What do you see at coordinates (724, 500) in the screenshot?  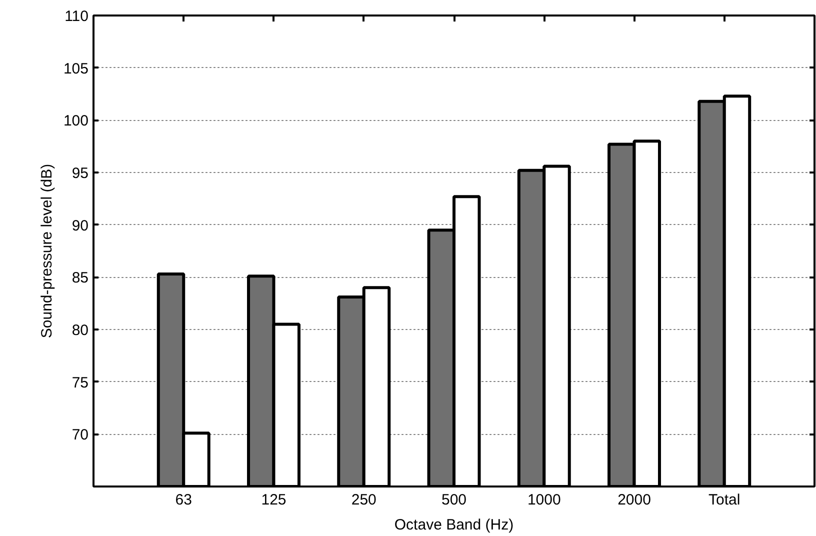 I see `x-tick-label: Total` at bounding box center [724, 500].